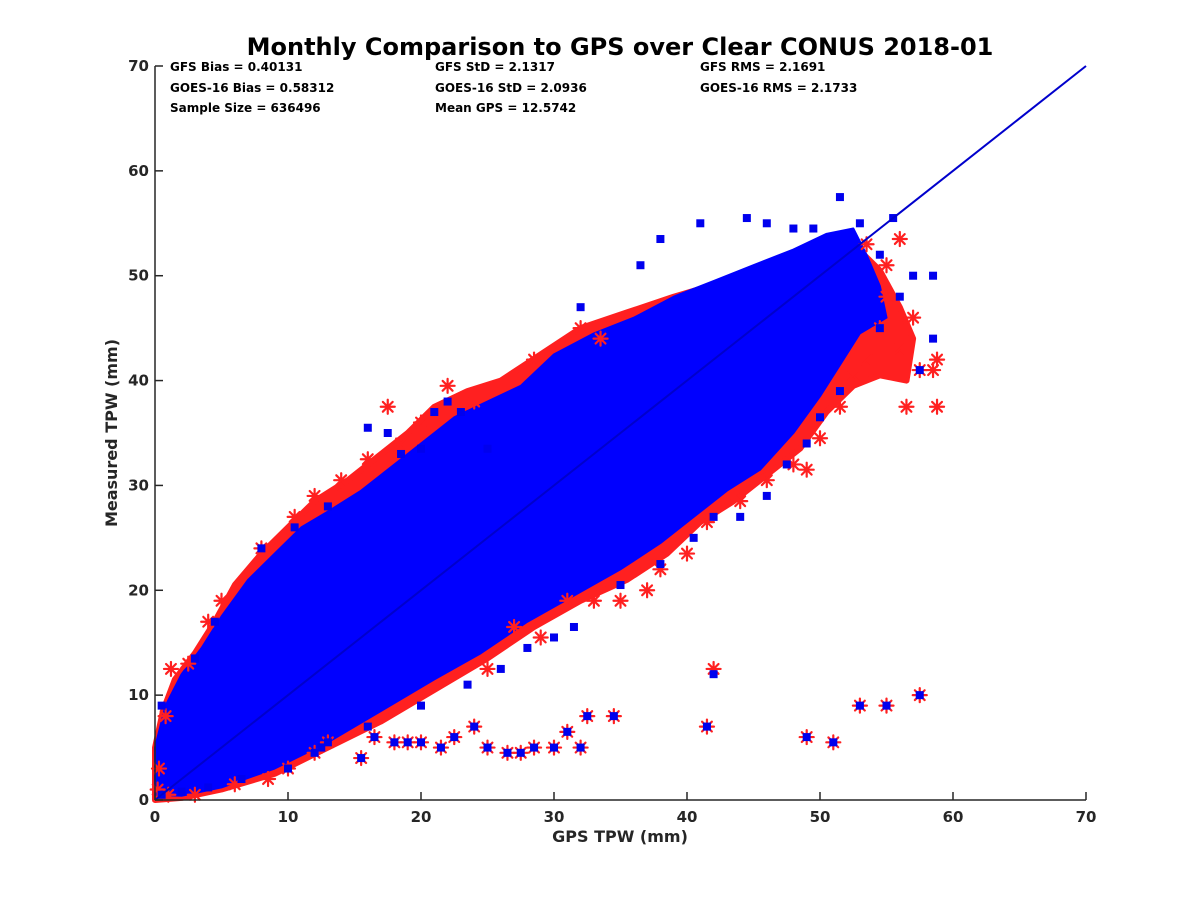 The width and height of the screenshot is (1200, 900). What do you see at coordinates (138, 695) in the screenshot?
I see `y-tick-label: 10` at bounding box center [138, 695].